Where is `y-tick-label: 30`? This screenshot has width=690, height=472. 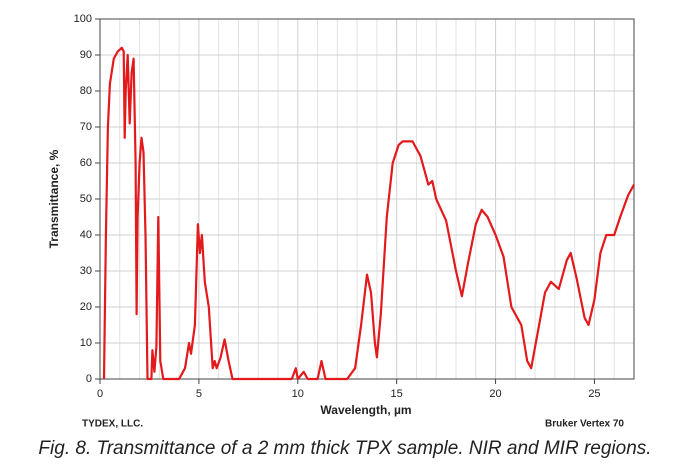
y-tick-label: 30 is located at coordinates (86, 271).